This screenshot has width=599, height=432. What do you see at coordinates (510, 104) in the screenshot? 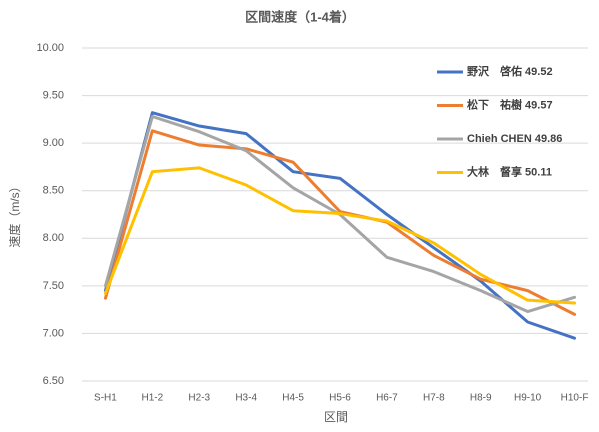
I see `legend-label: 松下 祐樹 49.57` at bounding box center [510, 104].